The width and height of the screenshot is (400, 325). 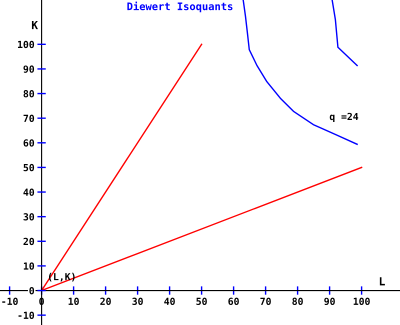 What do you see at coordinates (137, 301) in the screenshot?
I see `x-tick-label: 30` at bounding box center [137, 301].